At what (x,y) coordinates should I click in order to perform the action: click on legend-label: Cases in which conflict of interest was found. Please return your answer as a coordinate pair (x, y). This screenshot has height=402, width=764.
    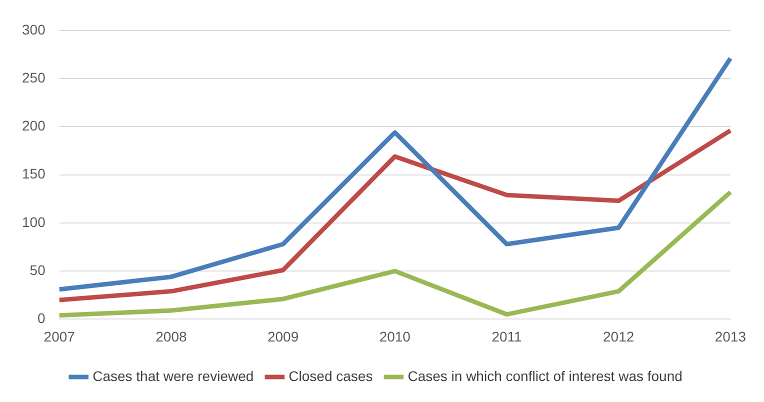
    Looking at the image, I should click on (545, 376).